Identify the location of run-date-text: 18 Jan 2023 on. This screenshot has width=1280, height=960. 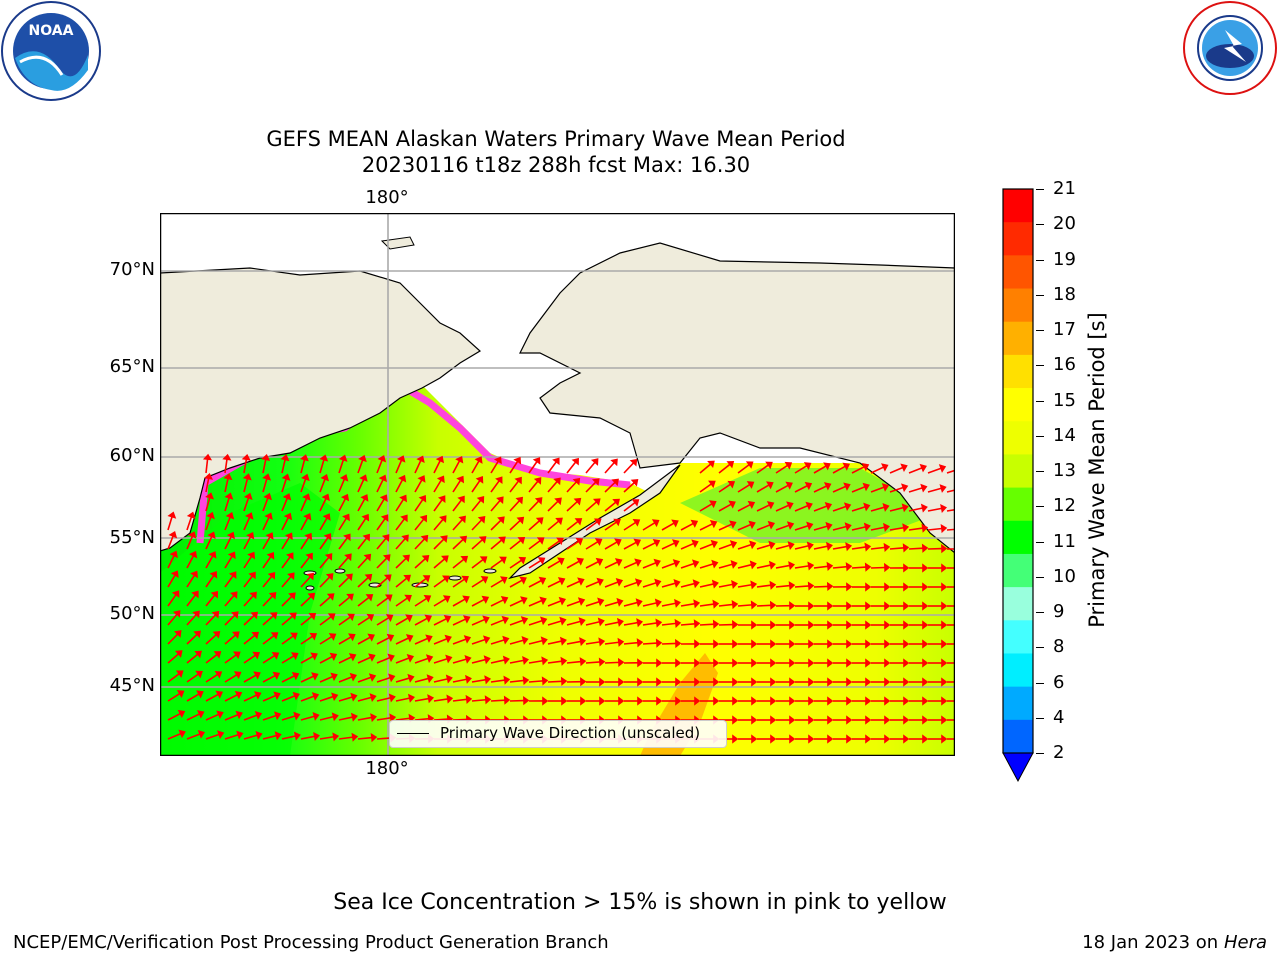
(1153, 942).